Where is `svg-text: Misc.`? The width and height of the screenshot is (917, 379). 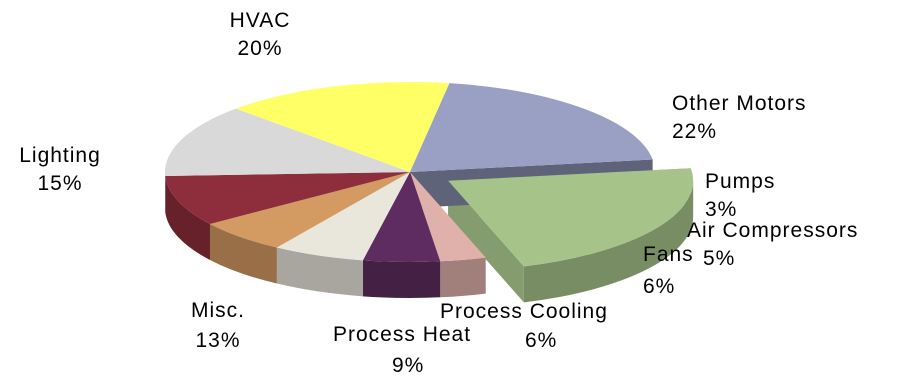
svg-text: Misc. is located at coordinates (218, 310).